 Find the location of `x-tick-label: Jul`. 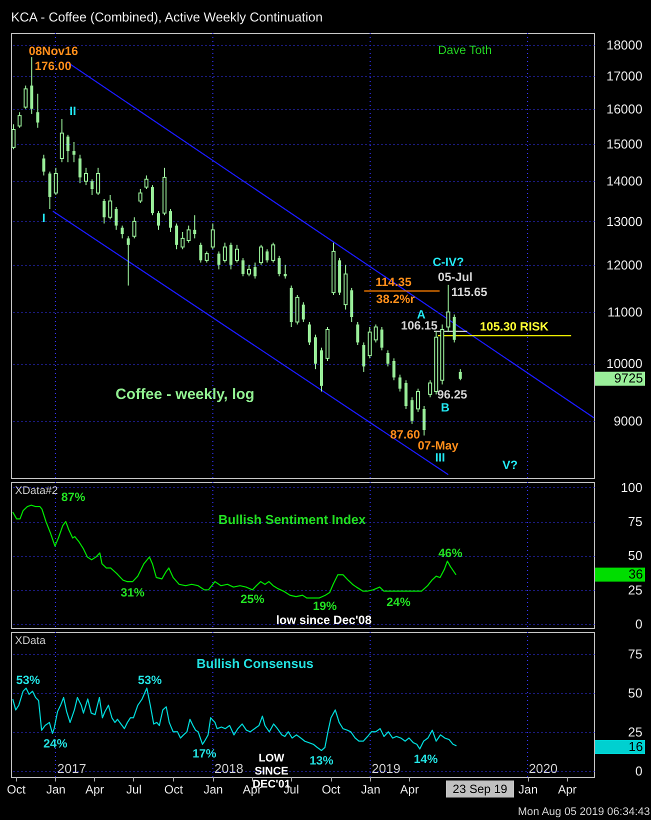

x-tick-label: Jul is located at coordinates (134, 789).